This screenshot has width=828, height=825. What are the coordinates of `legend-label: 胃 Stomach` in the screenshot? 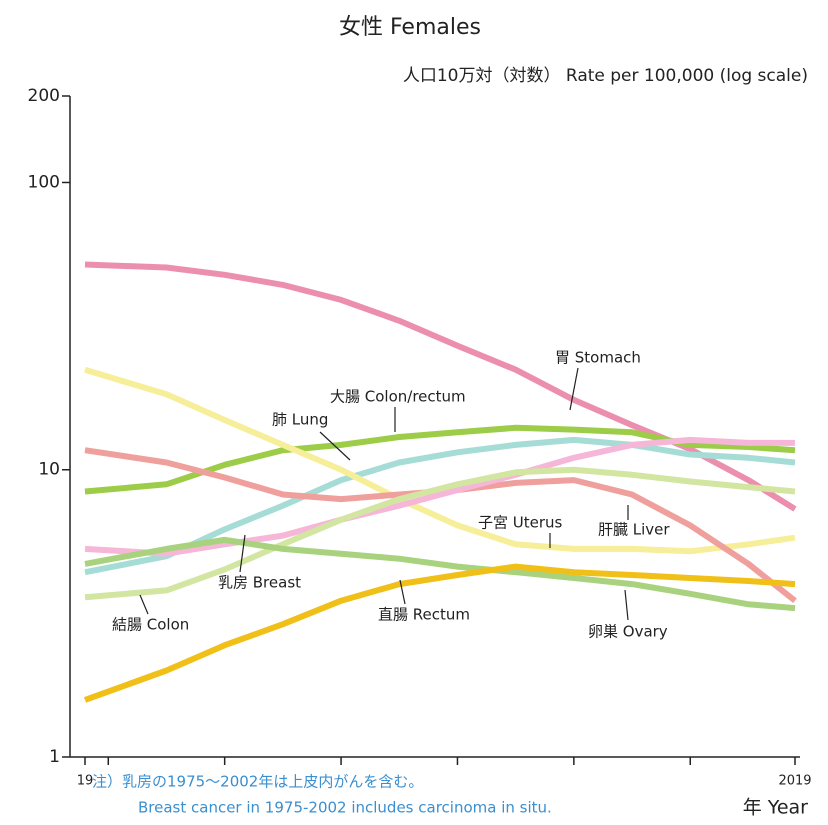 It's located at (598, 358).